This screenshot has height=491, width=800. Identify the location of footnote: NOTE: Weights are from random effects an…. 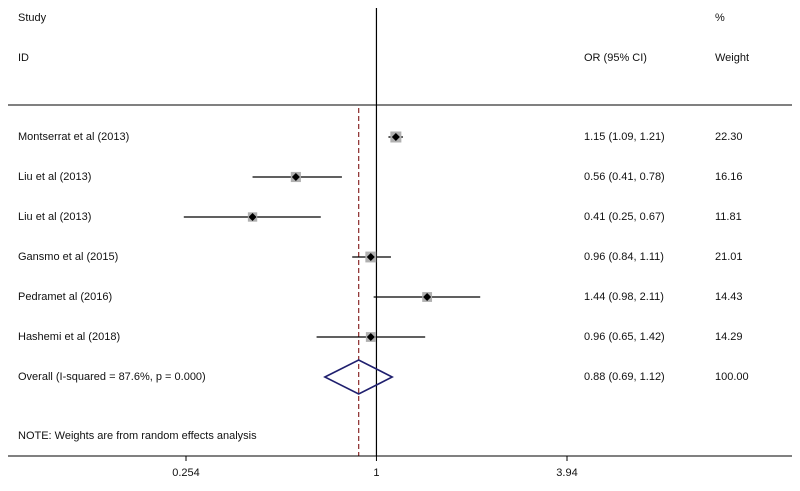
(137, 436).